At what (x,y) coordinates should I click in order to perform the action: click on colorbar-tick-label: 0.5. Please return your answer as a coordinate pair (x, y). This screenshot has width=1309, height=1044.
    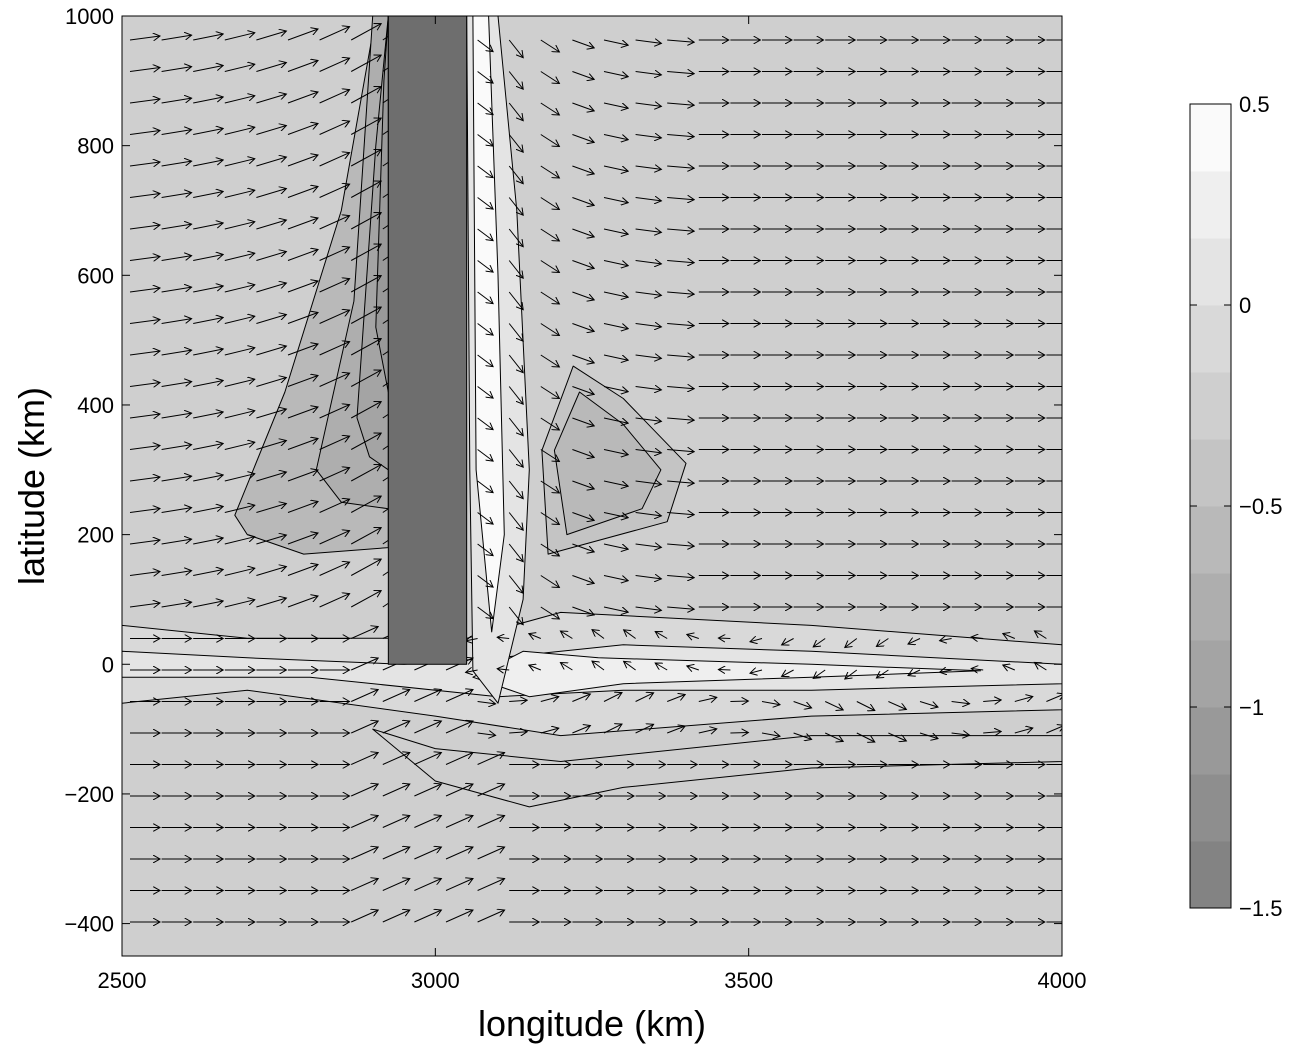
    Looking at the image, I should click on (1254, 104).